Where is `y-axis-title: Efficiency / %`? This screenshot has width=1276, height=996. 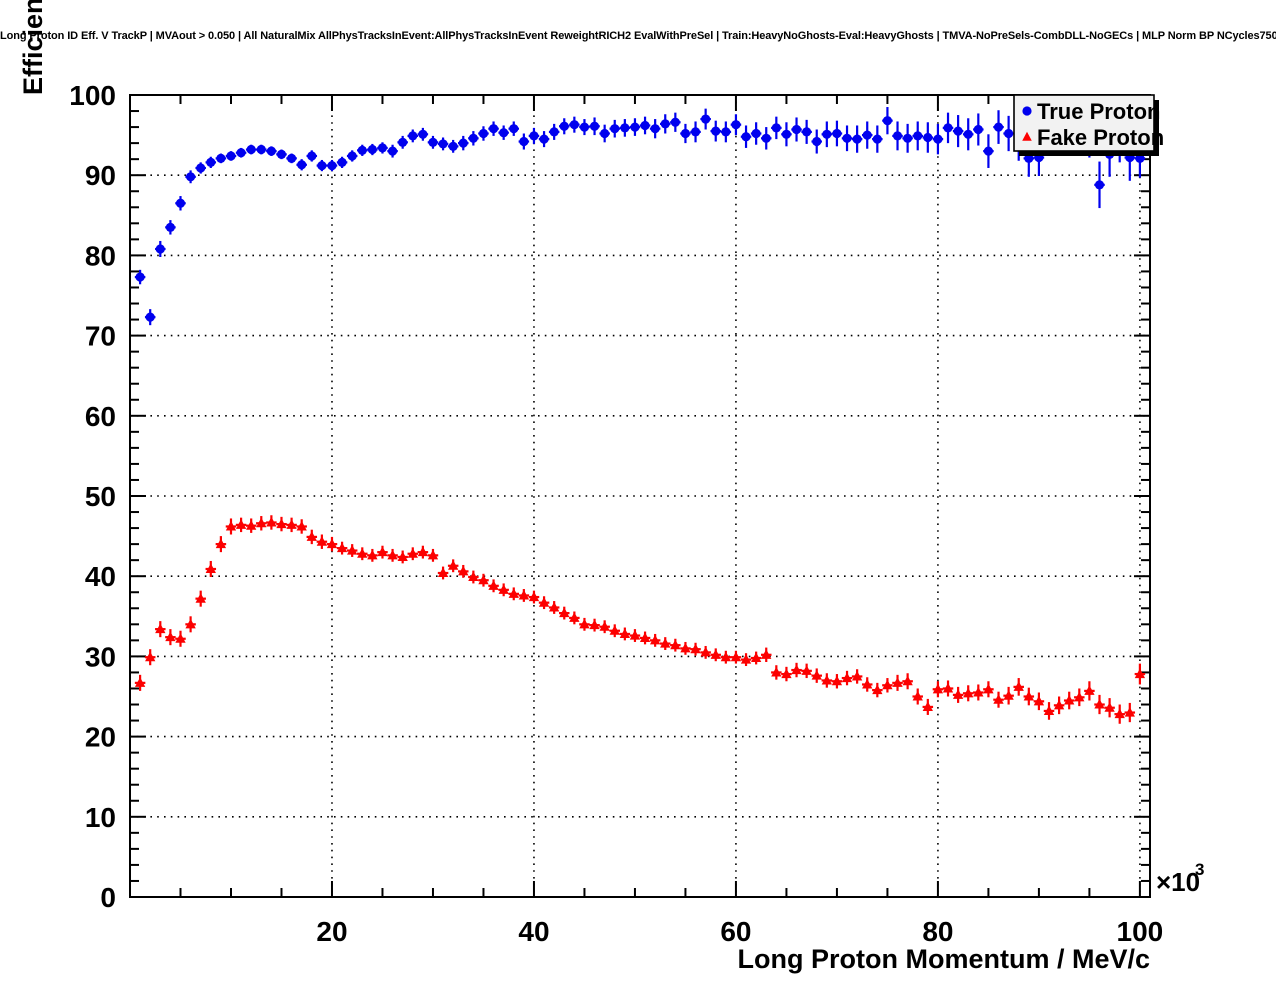 y-axis-title: Efficiency / % is located at coordinates (33, 47).